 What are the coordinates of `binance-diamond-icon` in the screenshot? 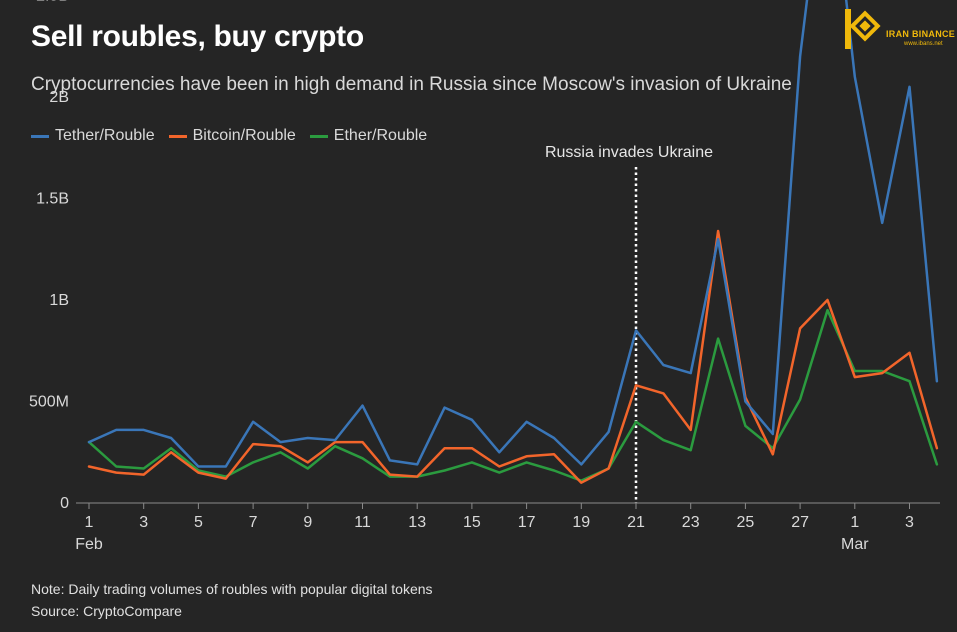 It's located at (863, 29).